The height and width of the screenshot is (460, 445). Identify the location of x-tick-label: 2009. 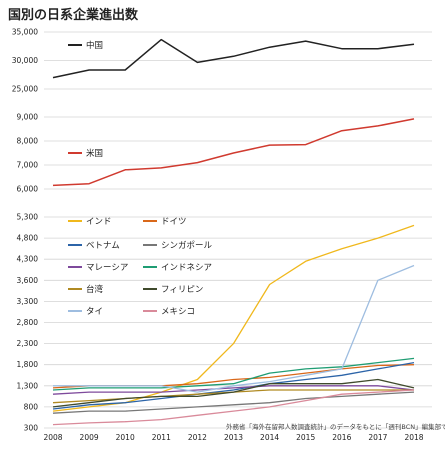
(89, 437).